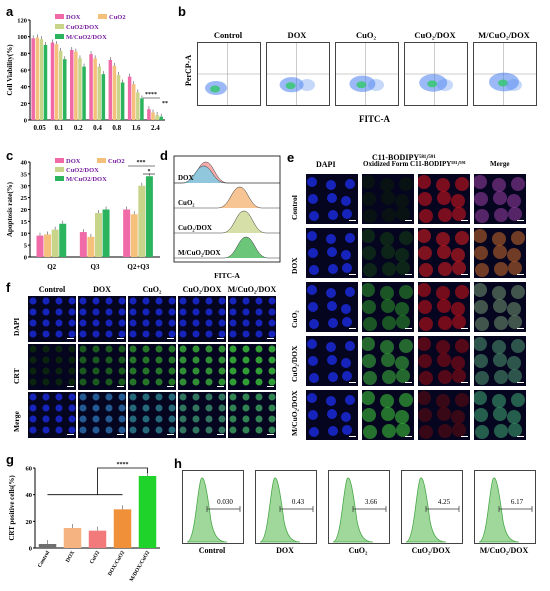 The width and height of the screenshot is (550, 591). What do you see at coordinates (140, 566) in the screenshot?
I see `x-tick-label: M/DOX/CuO2` at bounding box center [140, 566].